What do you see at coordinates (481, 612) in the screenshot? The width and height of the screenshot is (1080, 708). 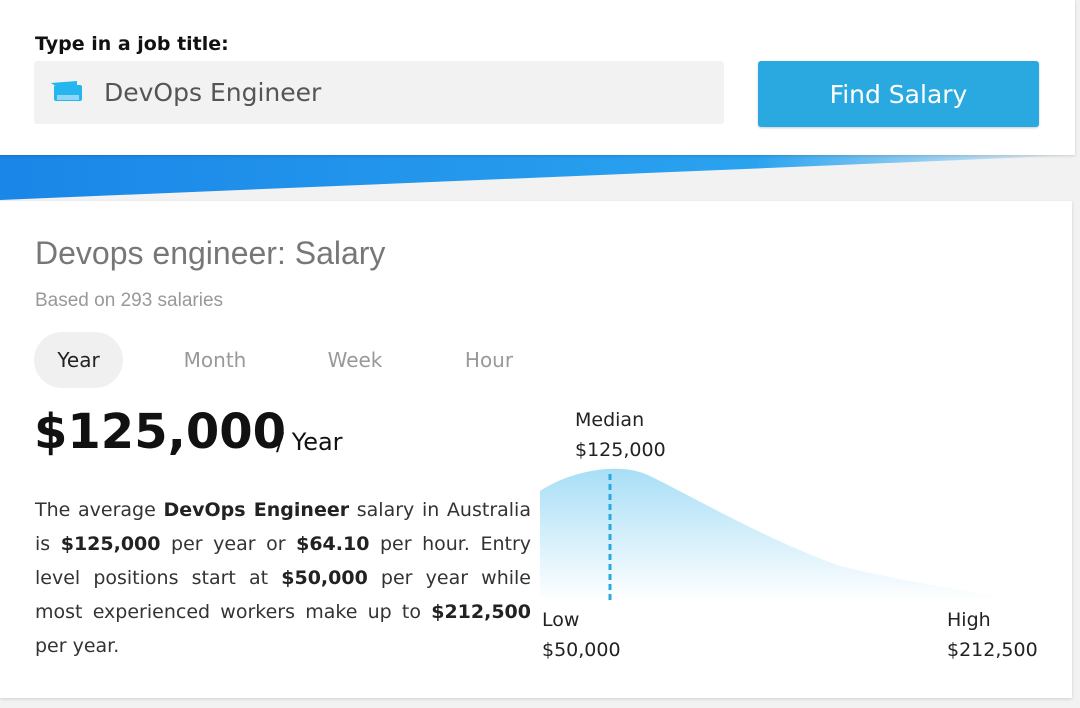 I see `desc-top-salary: $212,500` at bounding box center [481, 612].